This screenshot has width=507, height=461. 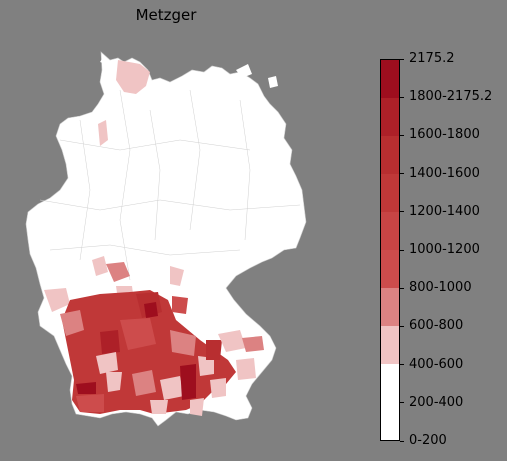 I want to click on colorbar-tick-label: 600-800, so click(x=436, y=326).